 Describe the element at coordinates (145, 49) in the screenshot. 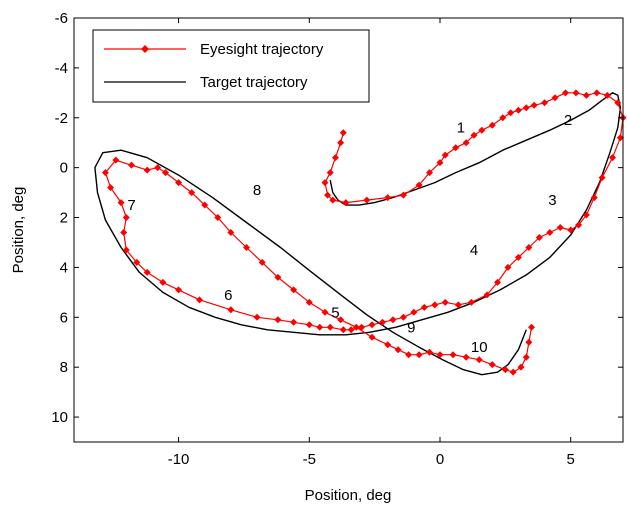

I see `legend-eyesight-marker` at that location.